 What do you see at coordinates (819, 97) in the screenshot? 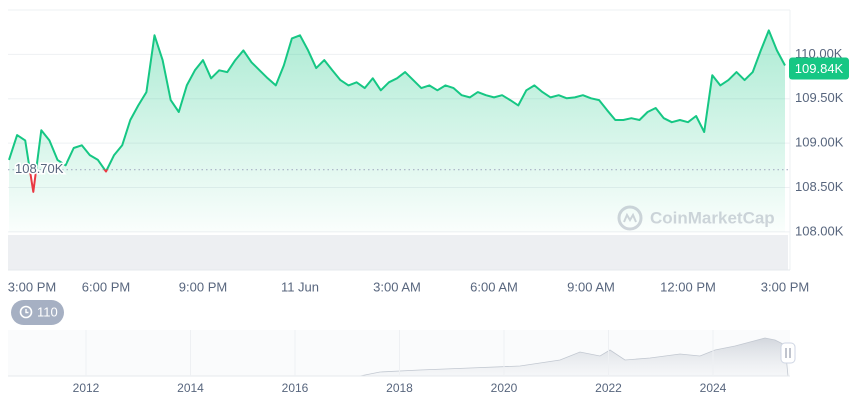
I see `y-tick-label: 109.50K` at bounding box center [819, 97].